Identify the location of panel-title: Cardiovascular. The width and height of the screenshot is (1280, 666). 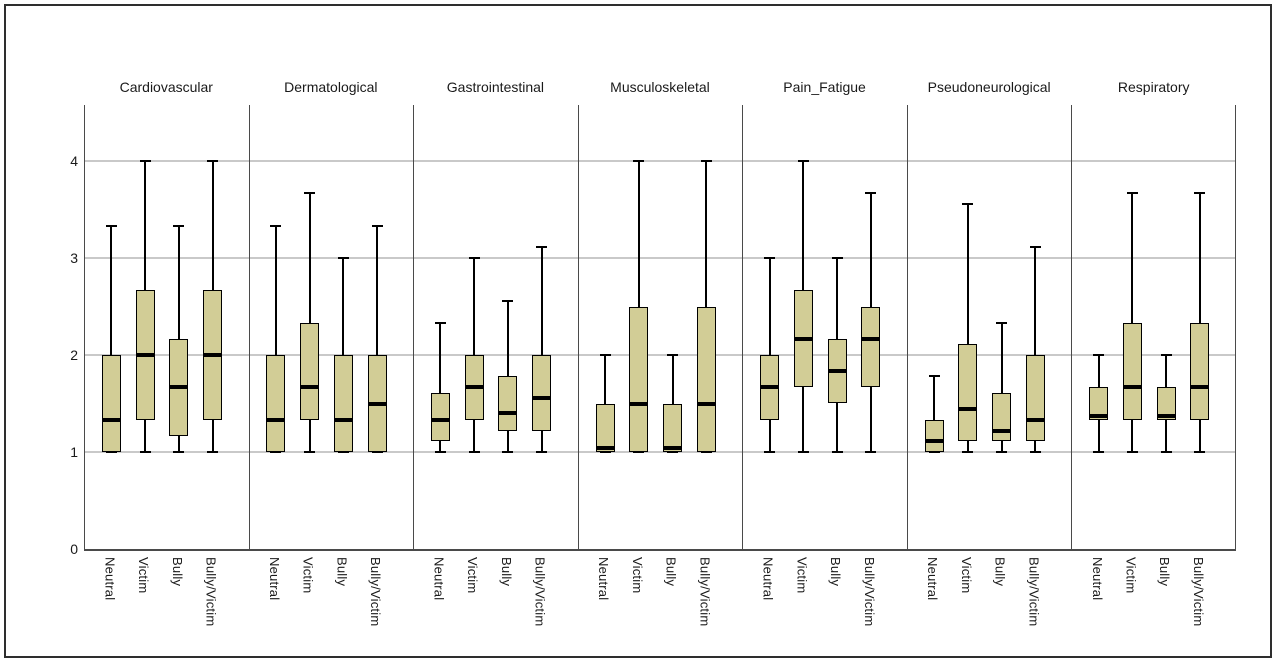
(166, 87).